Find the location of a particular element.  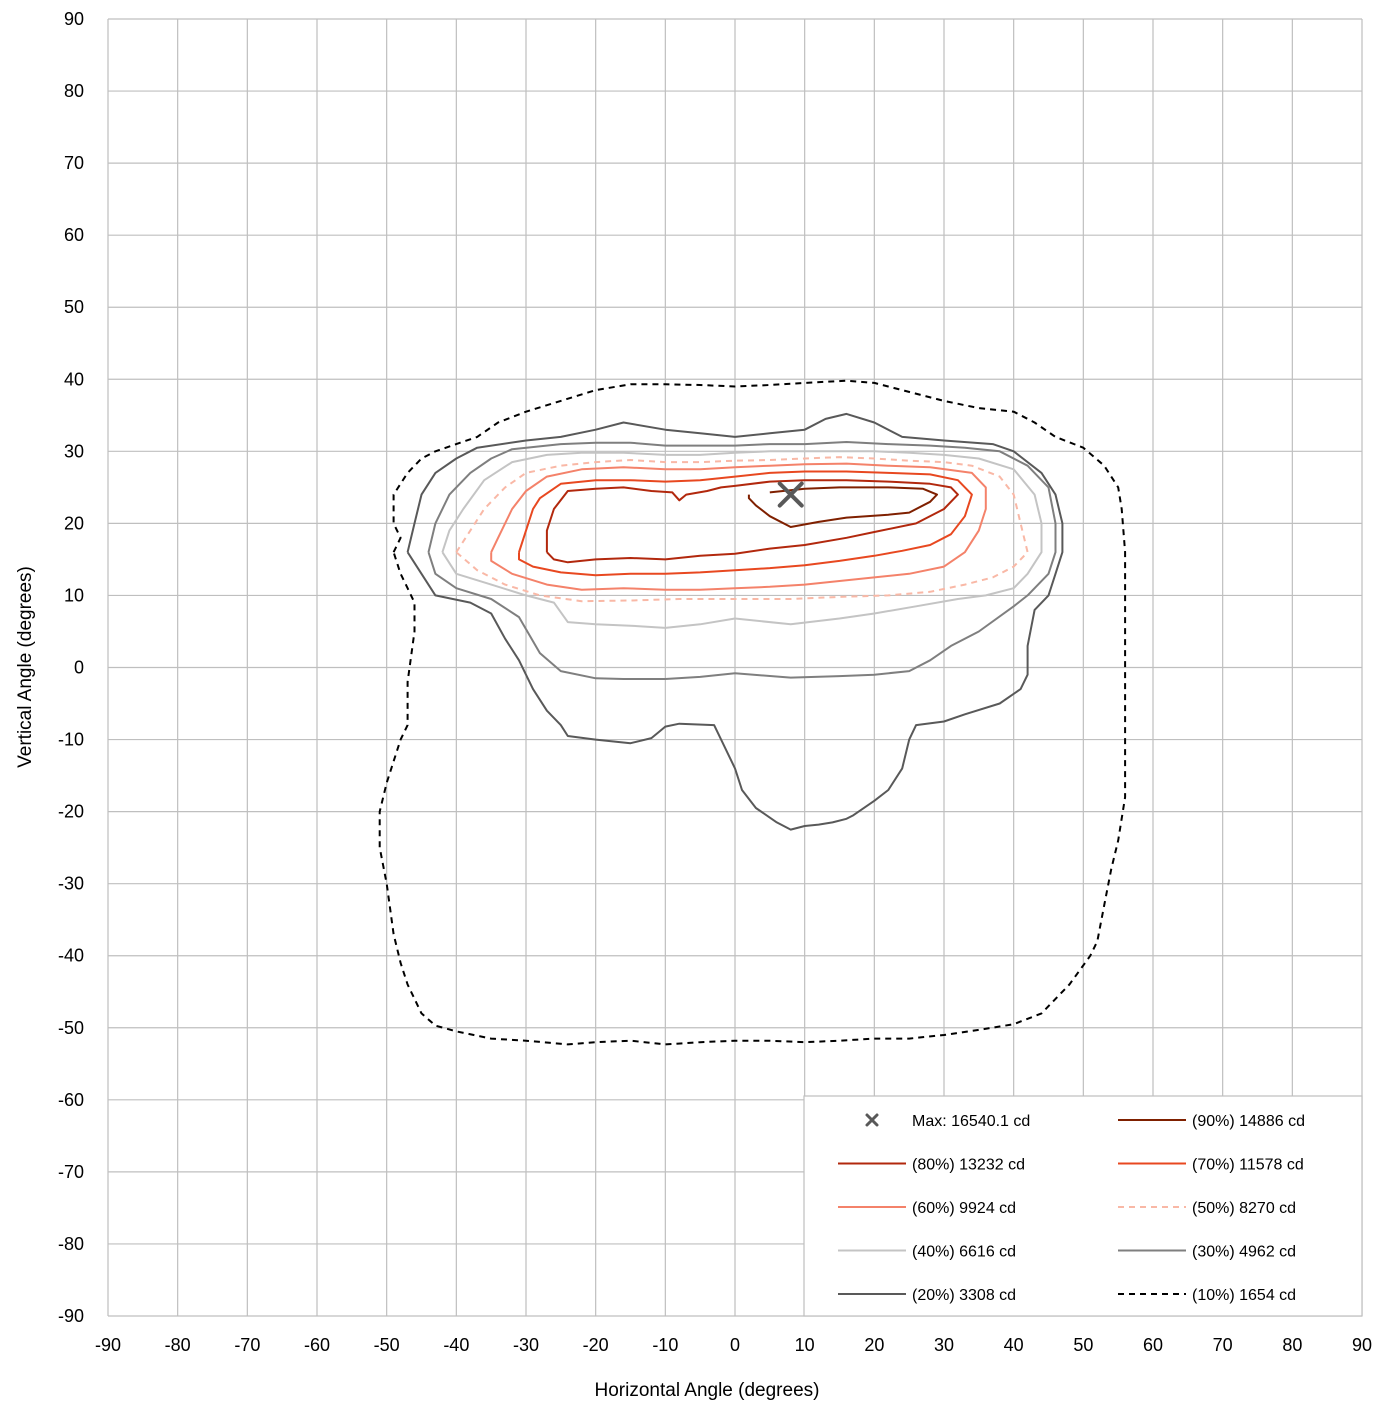

x-tick-label: 20 is located at coordinates (874, 1345).